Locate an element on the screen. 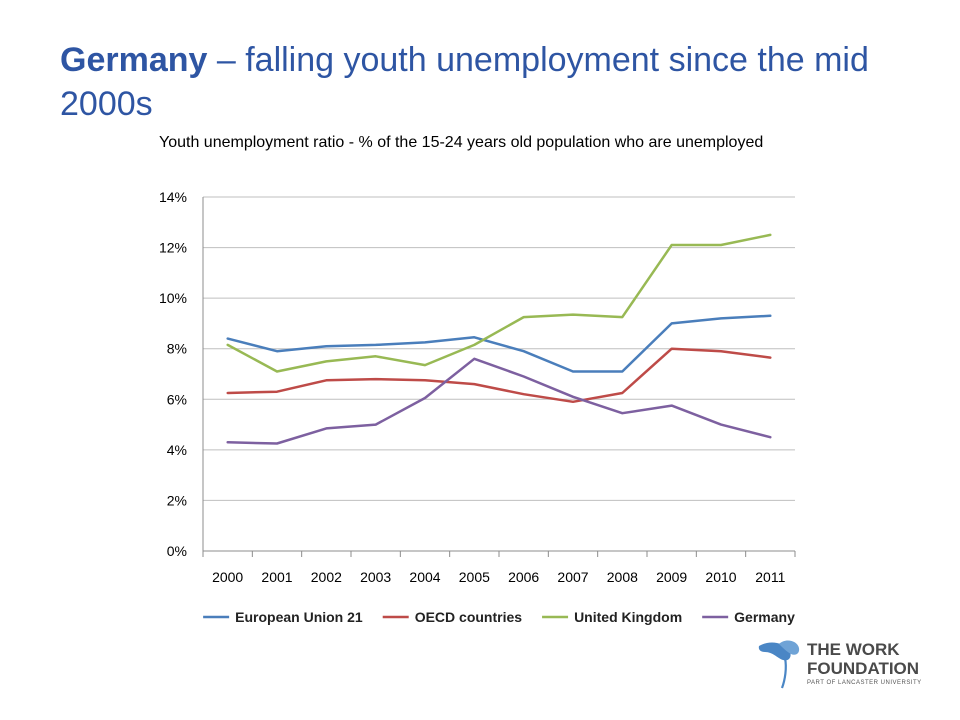  flower-logo-icon is located at coordinates (779, 664).